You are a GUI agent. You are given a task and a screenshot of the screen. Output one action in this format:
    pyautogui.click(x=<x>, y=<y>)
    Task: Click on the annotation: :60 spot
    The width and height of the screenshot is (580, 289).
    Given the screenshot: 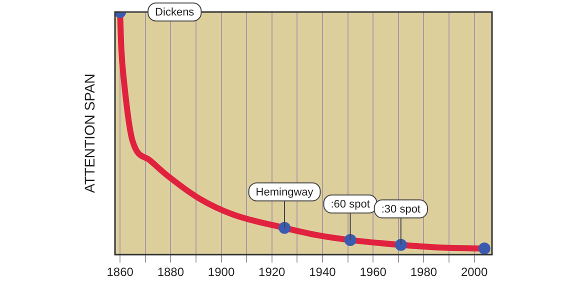 What is the action you would take?
    pyautogui.click(x=350, y=204)
    